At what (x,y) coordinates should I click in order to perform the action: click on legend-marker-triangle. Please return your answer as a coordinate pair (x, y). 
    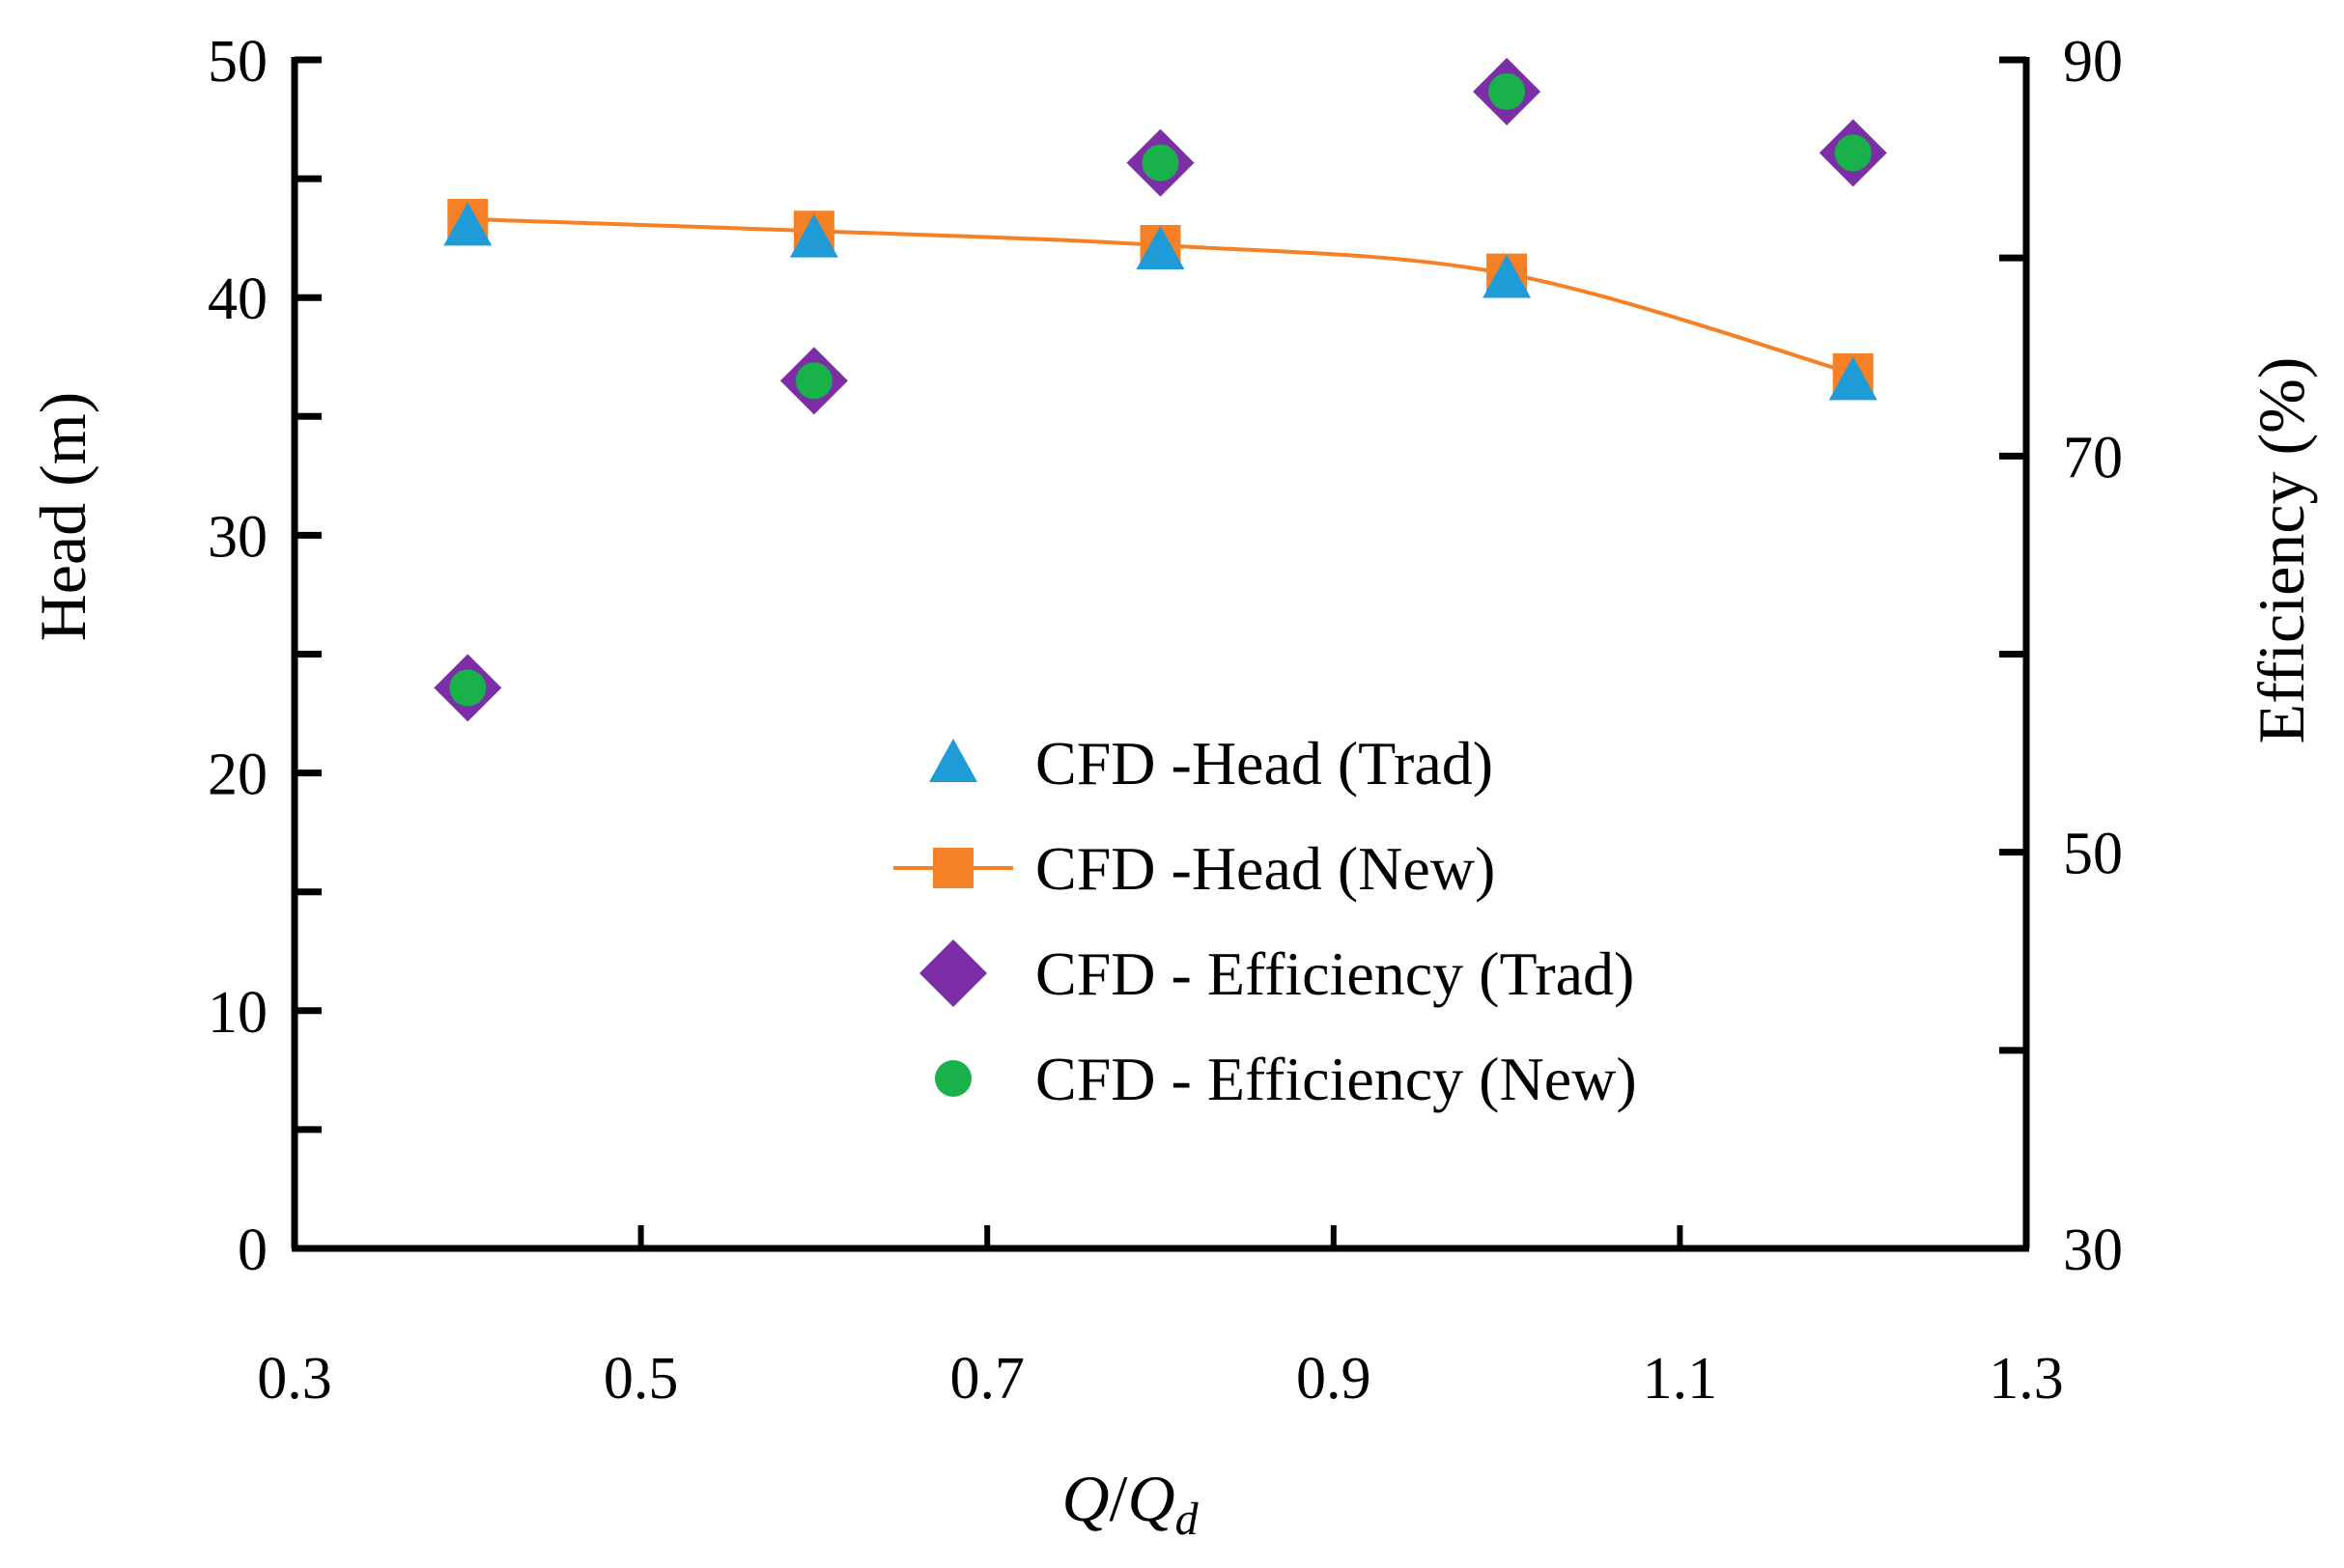
    Looking at the image, I should click on (953, 761).